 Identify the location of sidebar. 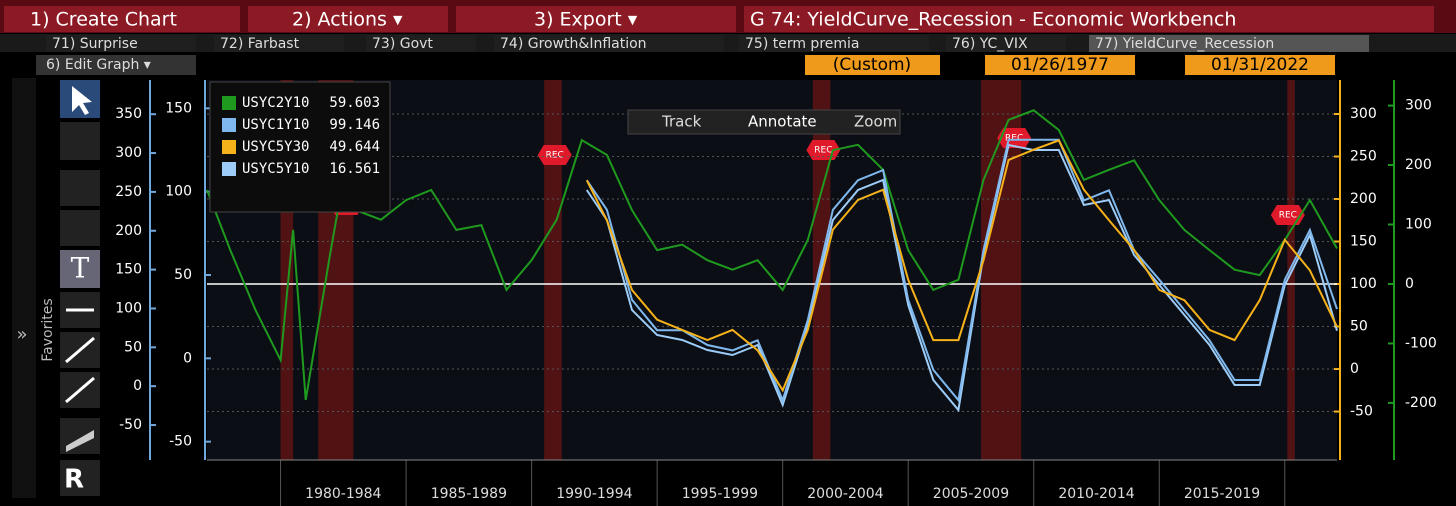
(24, 288).